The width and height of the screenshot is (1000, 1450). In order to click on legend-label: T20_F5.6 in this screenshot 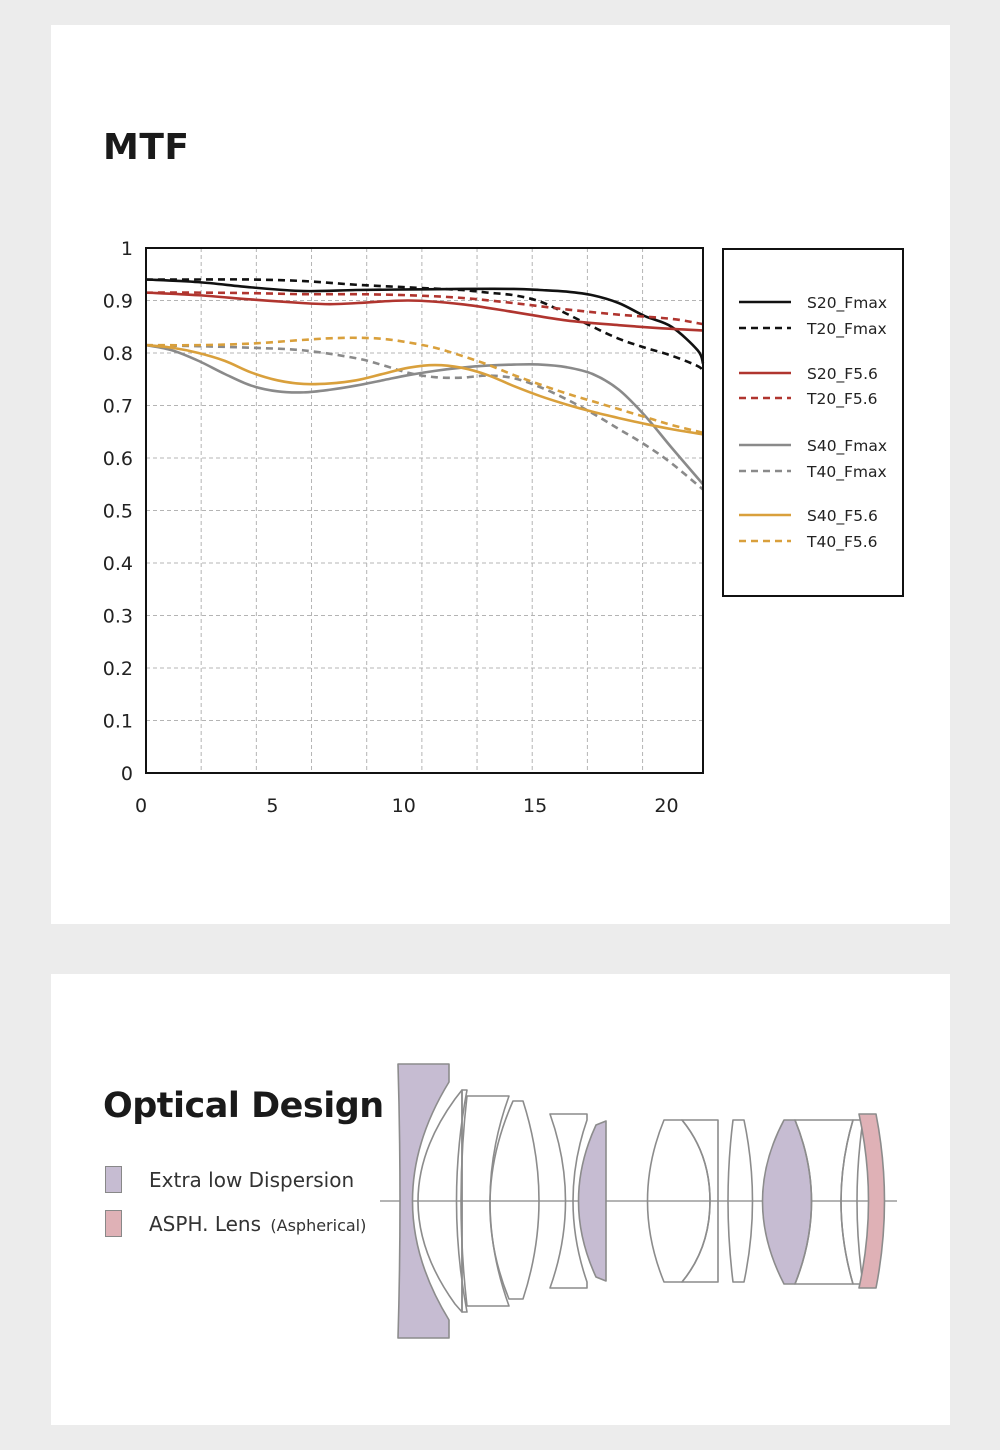, I will do `click(842, 399)`.